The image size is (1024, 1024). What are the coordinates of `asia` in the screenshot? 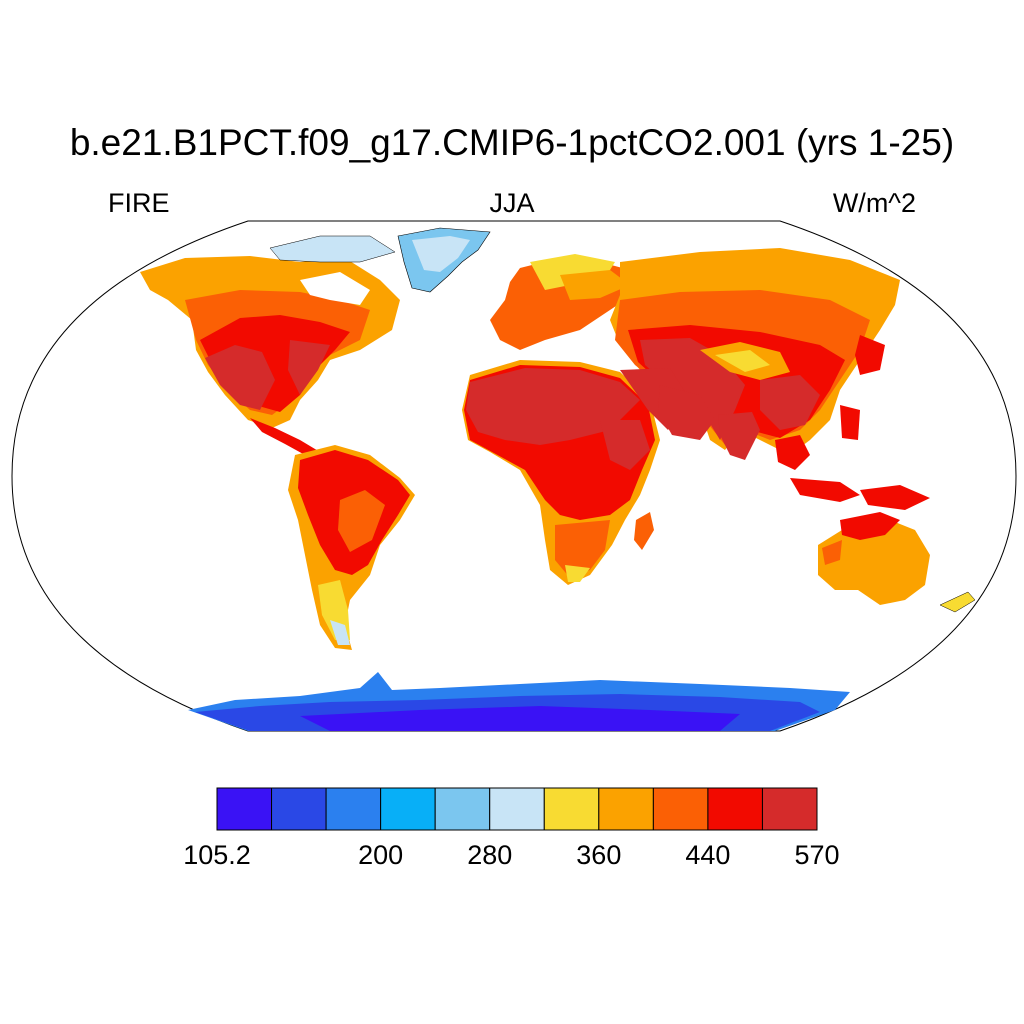 It's located at (755, 351).